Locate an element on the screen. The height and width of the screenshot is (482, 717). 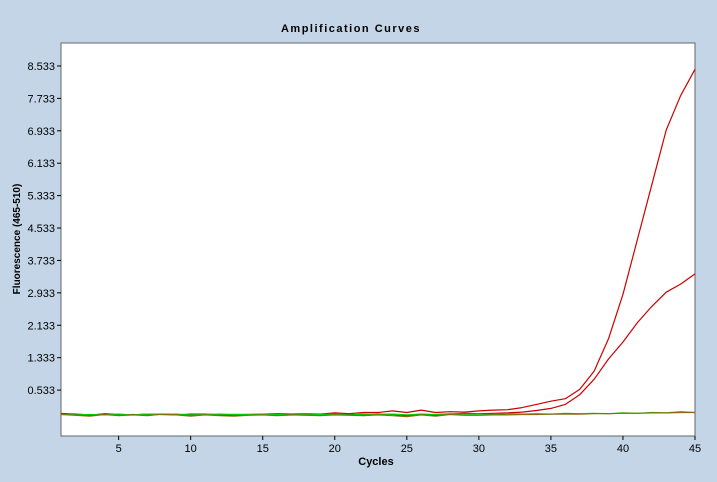
x-axis: 5 10 15 20 25 30 35 40 45 is located at coordinates (408, 445).